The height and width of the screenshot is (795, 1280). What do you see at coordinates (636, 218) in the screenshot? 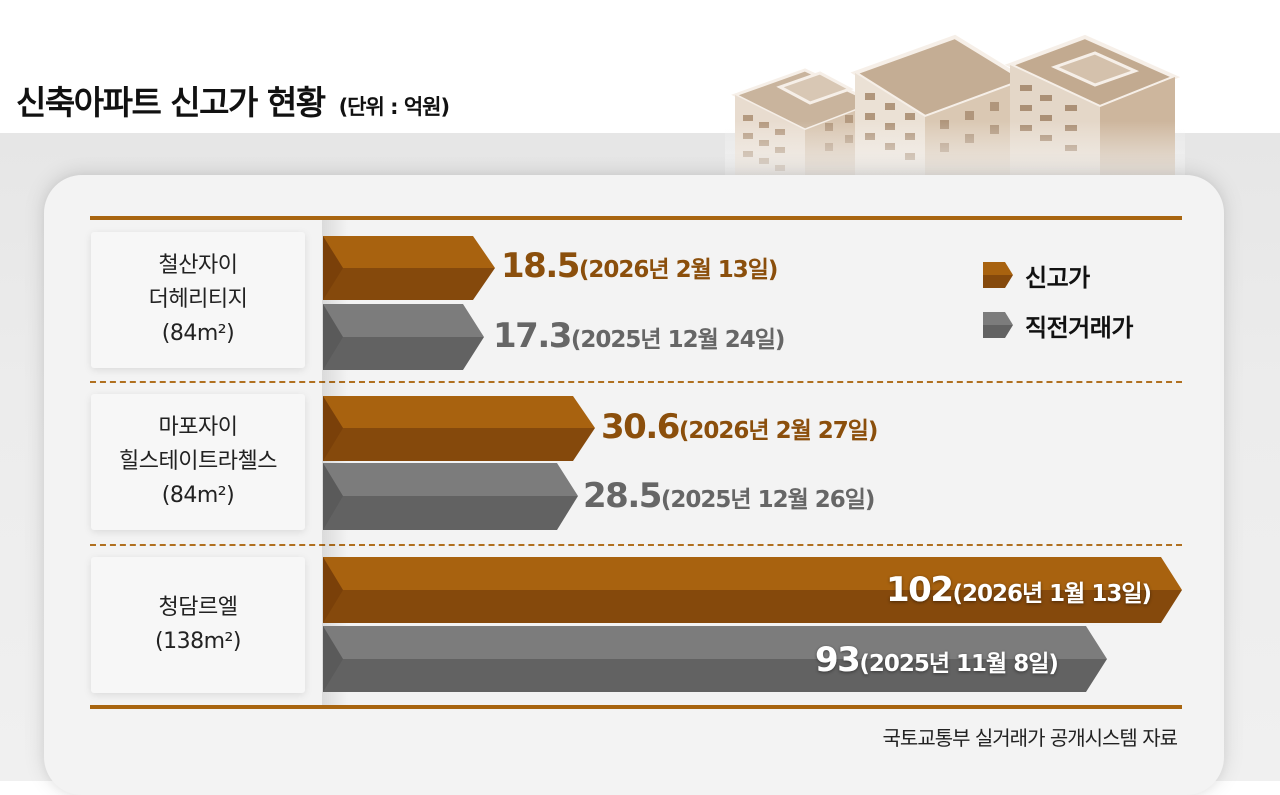
I see `top-rule` at bounding box center [636, 218].